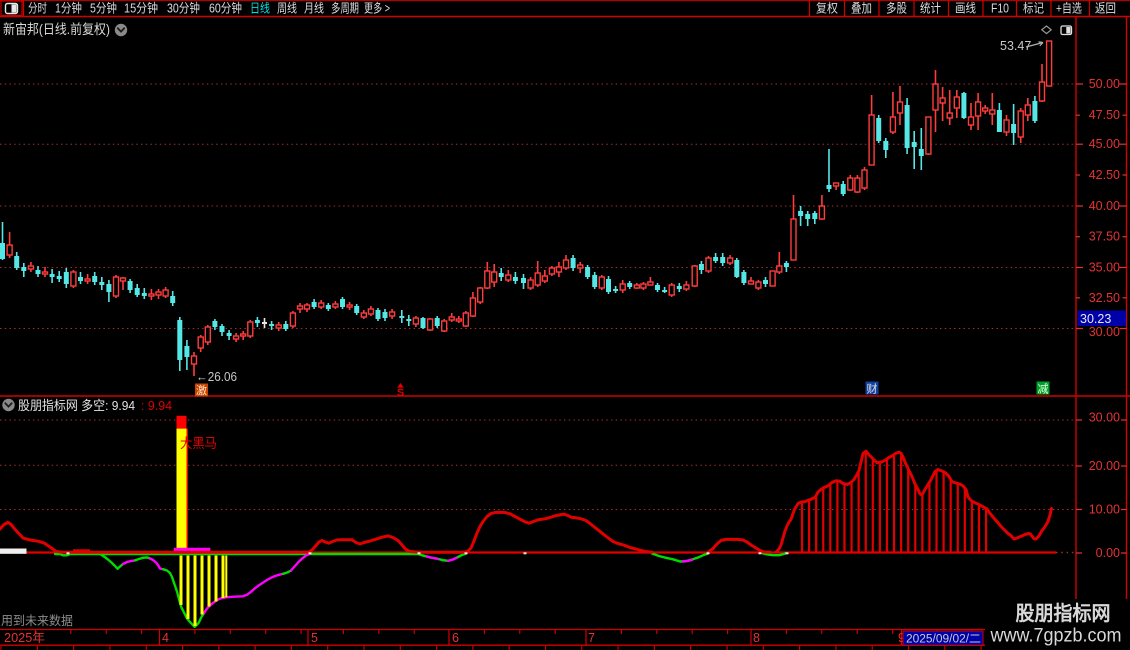  Describe the element at coordinates (37, 620) in the screenshot. I see `svg-text: 用到未来数据` at that location.